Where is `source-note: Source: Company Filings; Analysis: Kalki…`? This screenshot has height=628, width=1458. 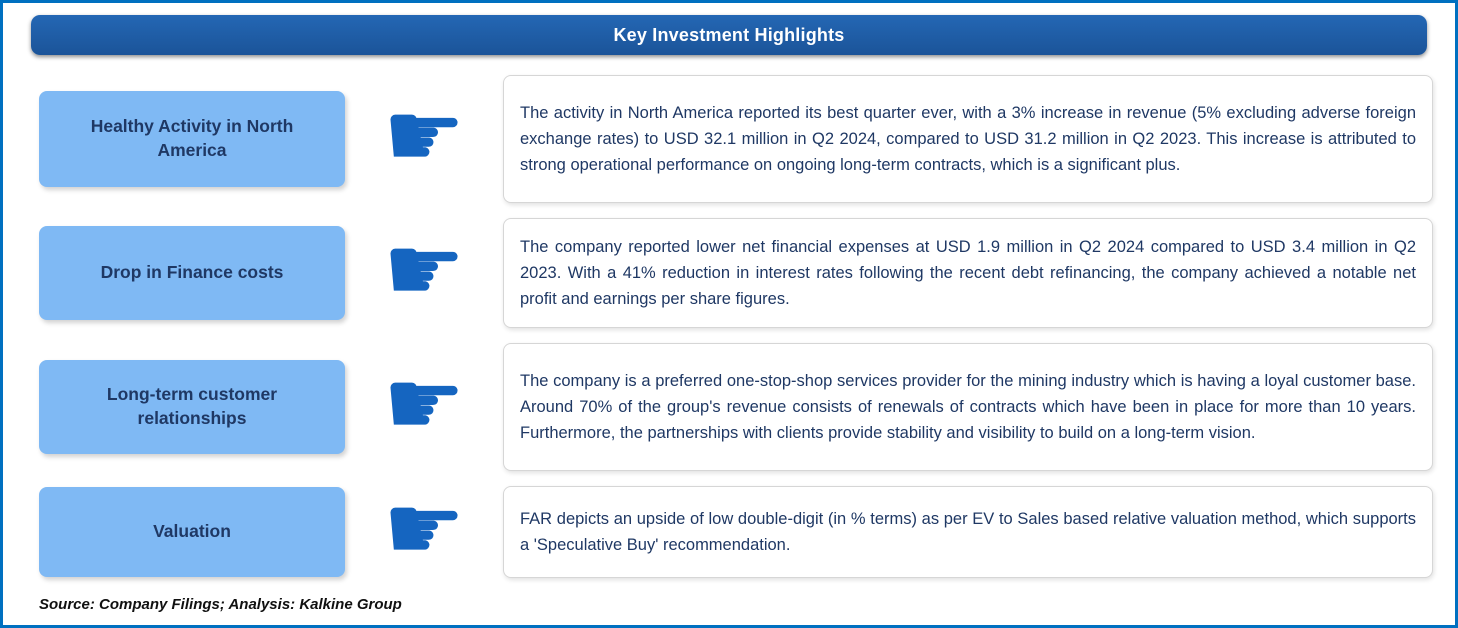 source-note: Source: Company Filings; Analysis: Kalki… is located at coordinates (220, 604).